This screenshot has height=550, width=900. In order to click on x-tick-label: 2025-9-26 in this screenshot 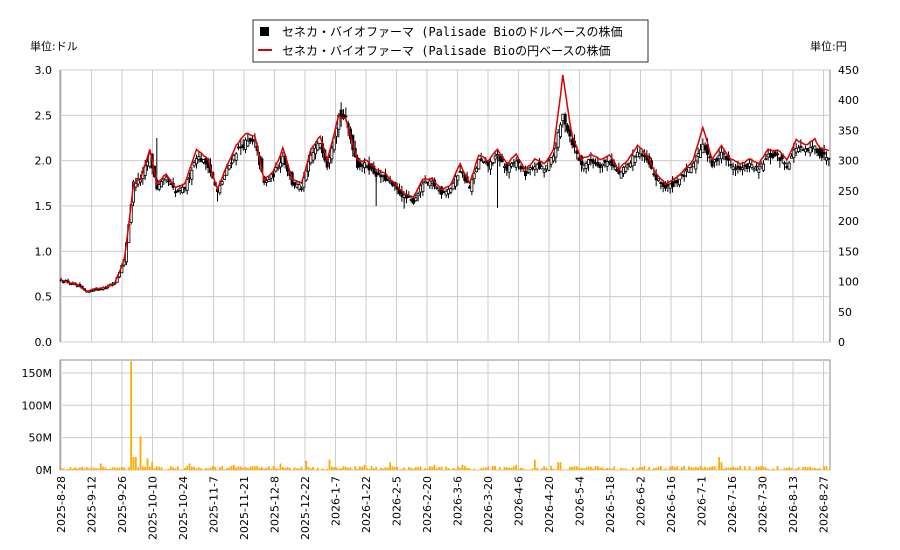, I will do `click(122, 504)`.